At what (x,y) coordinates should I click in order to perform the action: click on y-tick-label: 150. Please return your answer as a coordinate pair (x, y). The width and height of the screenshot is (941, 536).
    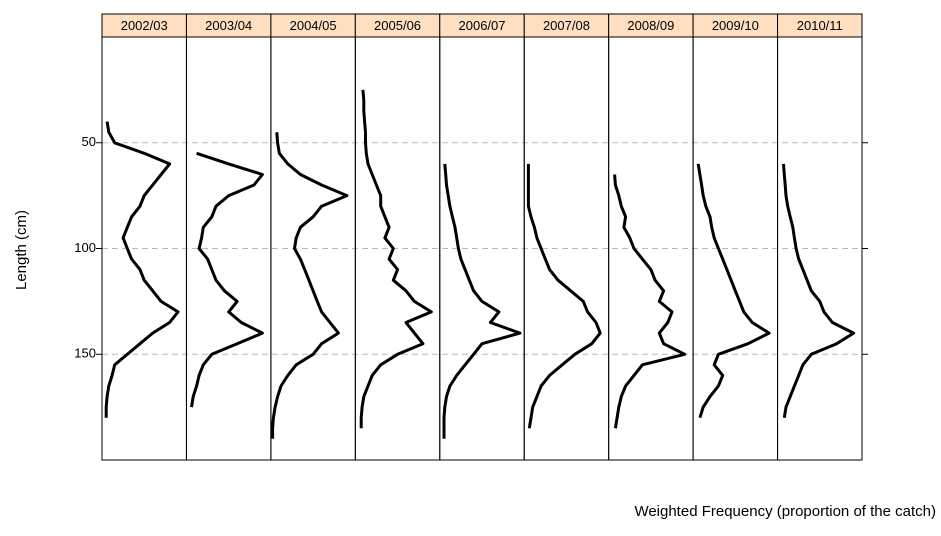
    Looking at the image, I should click on (85, 353).